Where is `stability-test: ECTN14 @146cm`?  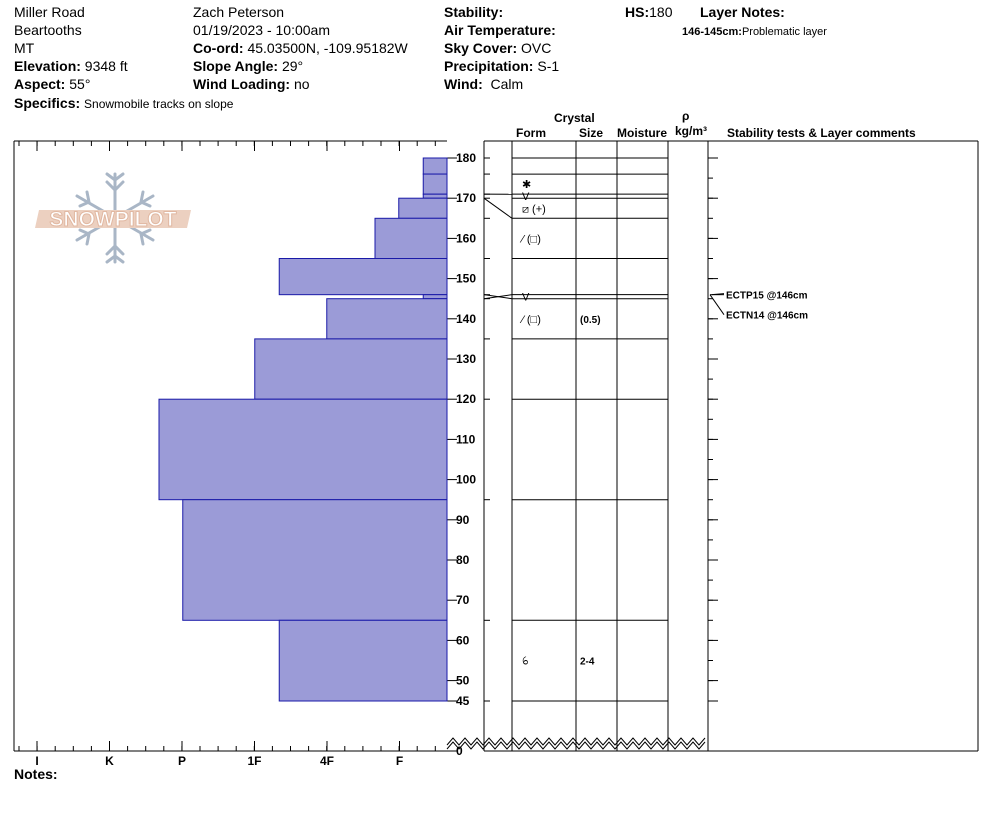 stability-test: ECTN14 @146cm is located at coordinates (767, 316).